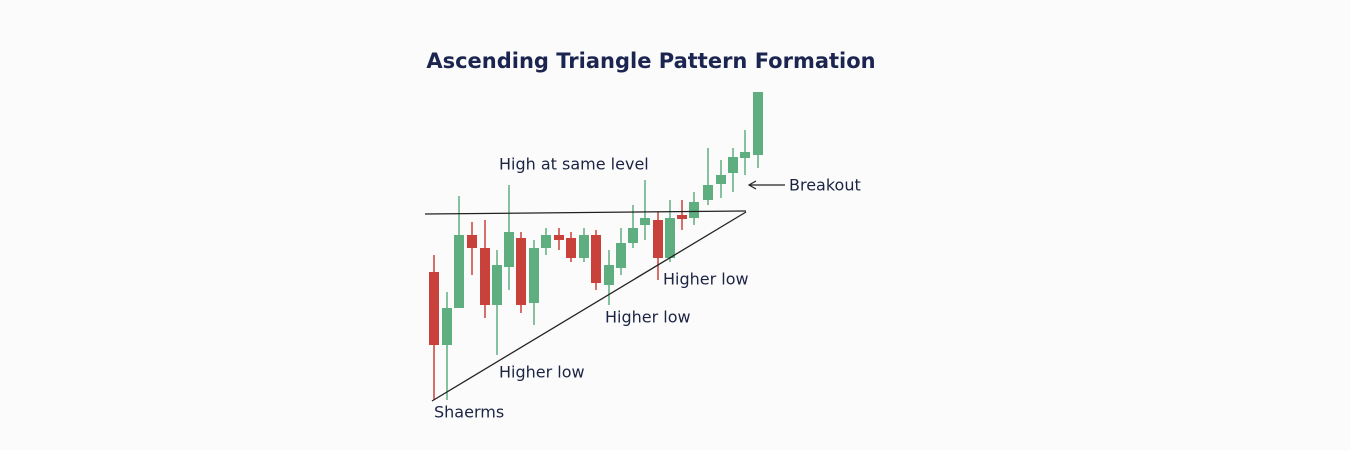  What do you see at coordinates (752, 185) in the screenshot?
I see `arrow-head` at bounding box center [752, 185].